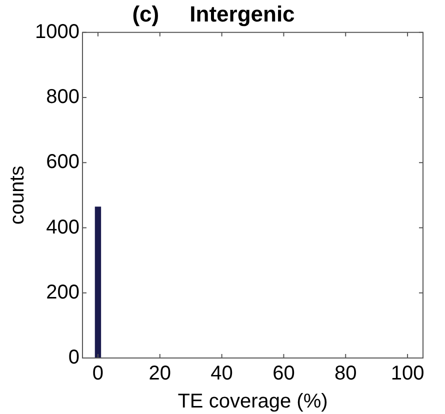 The width and height of the screenshot is (445, 414). Describe the element at coordinates (63, 227) in the screenshot. I see `y-tick-label: 400` at that location.